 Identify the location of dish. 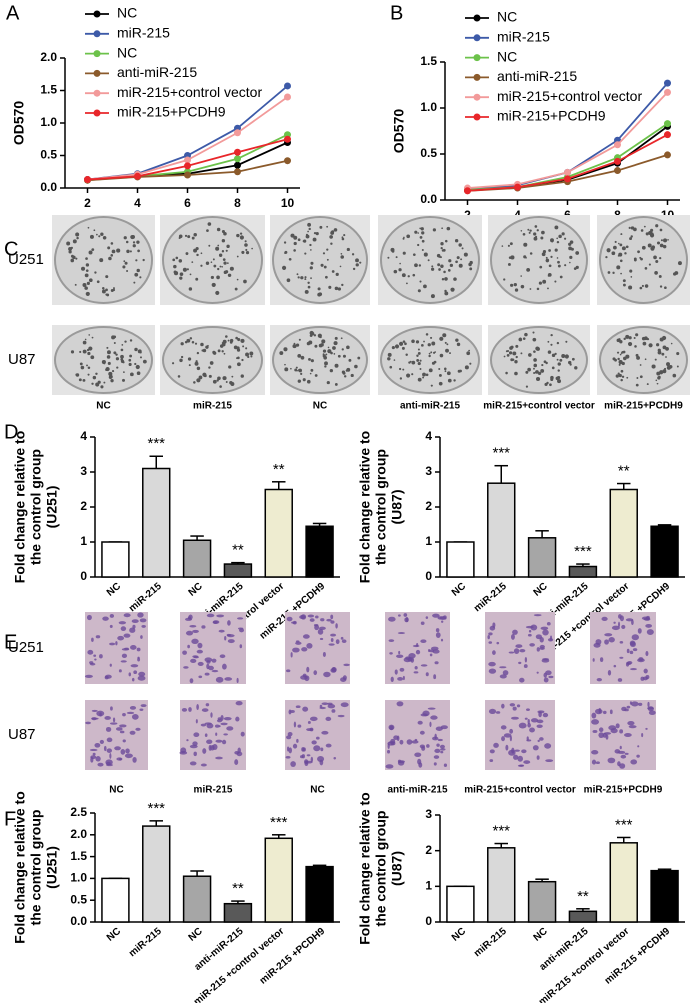
(103, 260).